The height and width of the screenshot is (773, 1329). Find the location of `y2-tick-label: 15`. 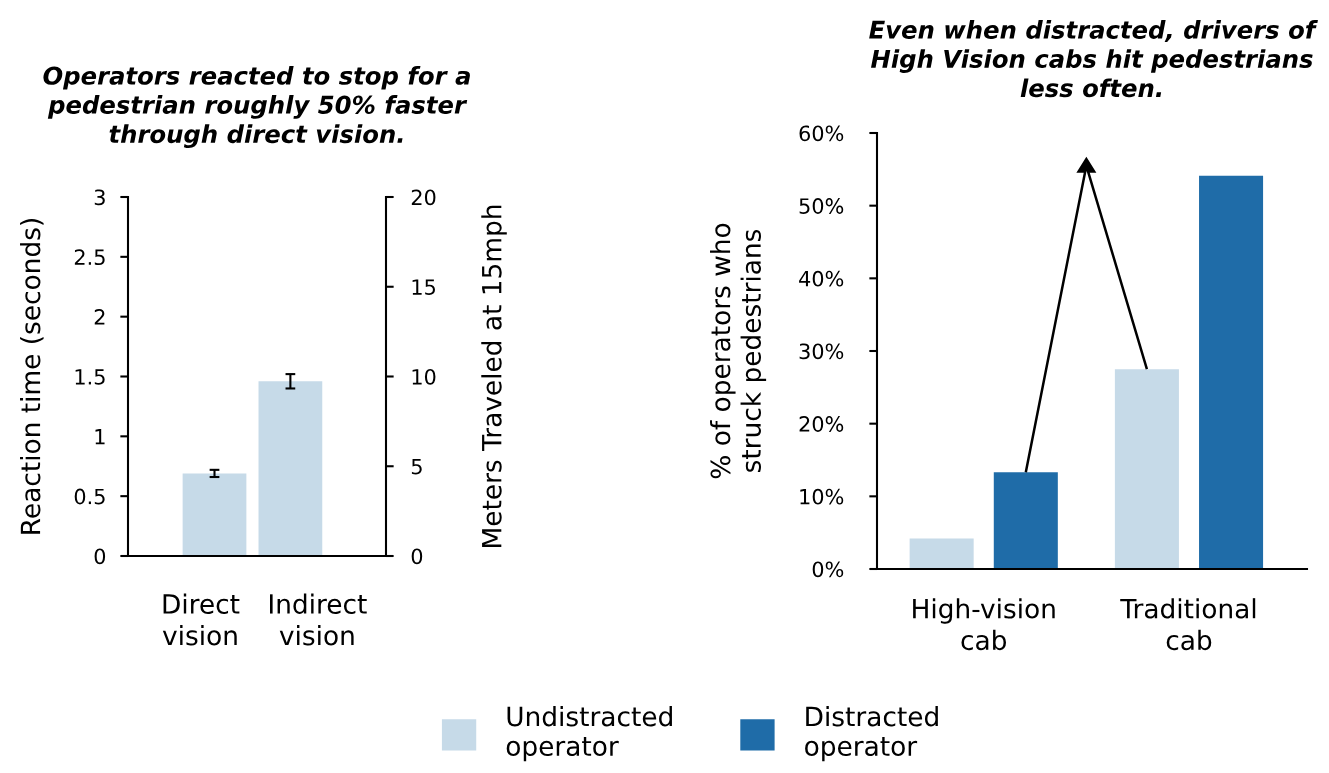

y2-tick-label: 15 is located at coordinates (423, 287).